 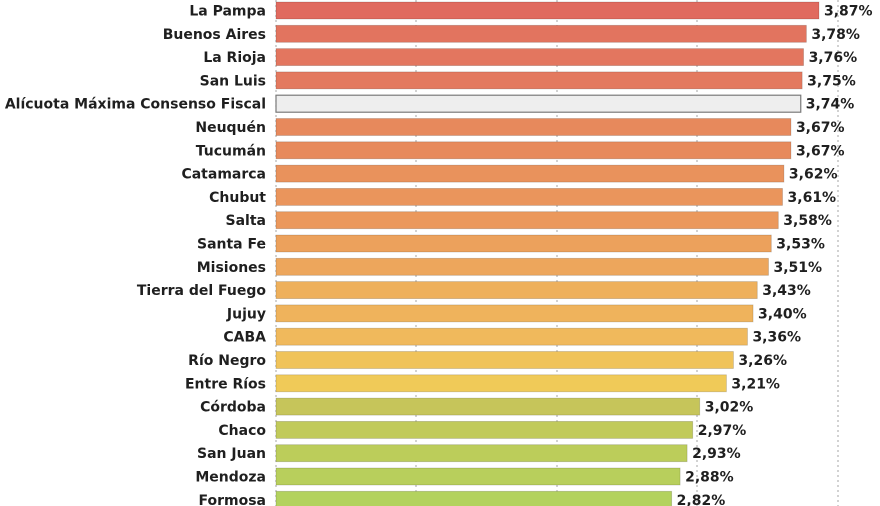 What do you see at coordinates (848, 12) in the screenshot?
I see `value-label: 3,87%` at bounding box center [848, 12].